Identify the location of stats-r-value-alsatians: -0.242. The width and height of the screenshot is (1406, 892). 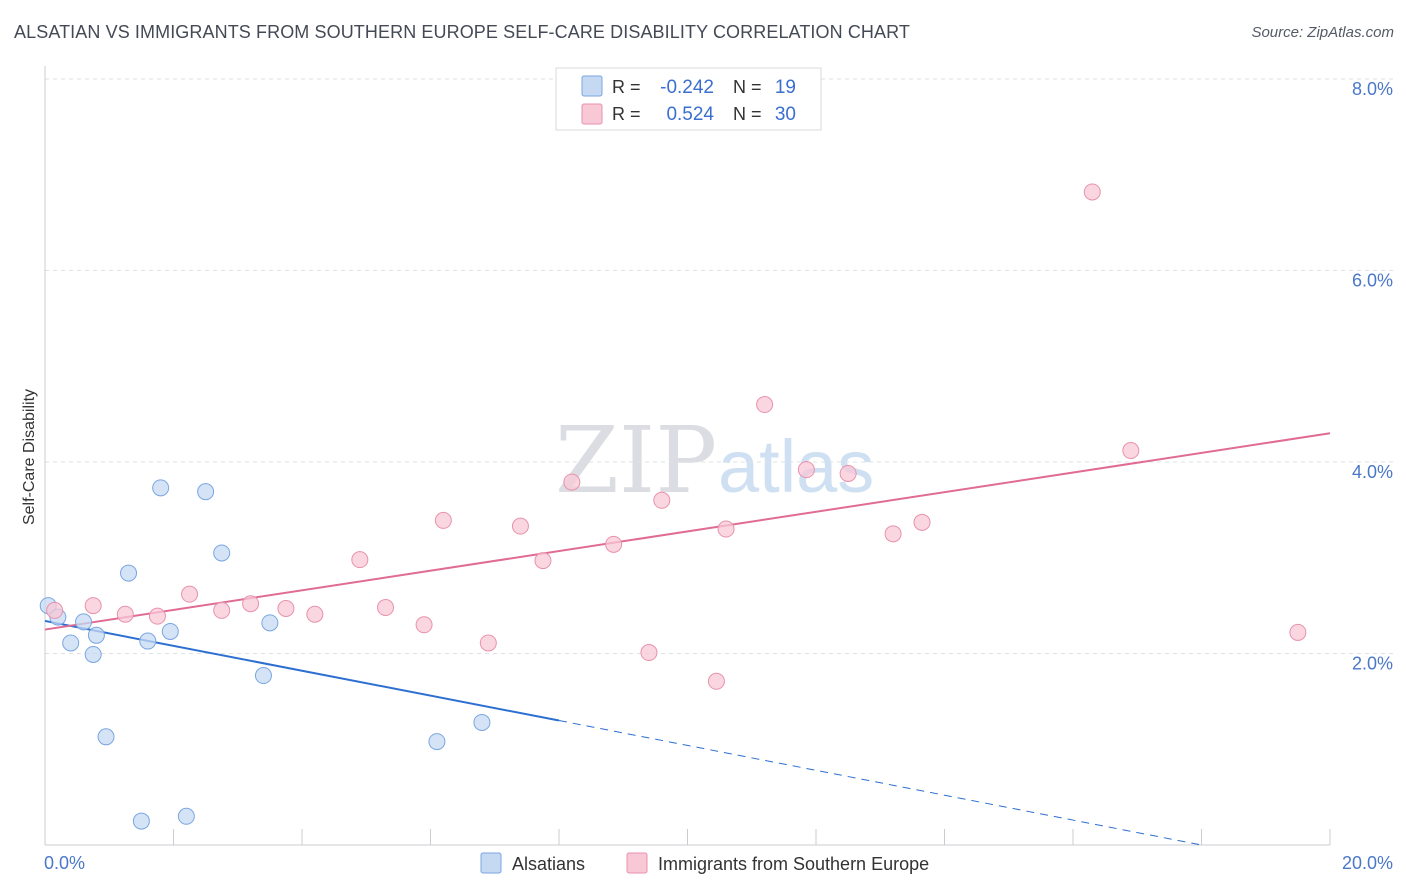
(687, 87).